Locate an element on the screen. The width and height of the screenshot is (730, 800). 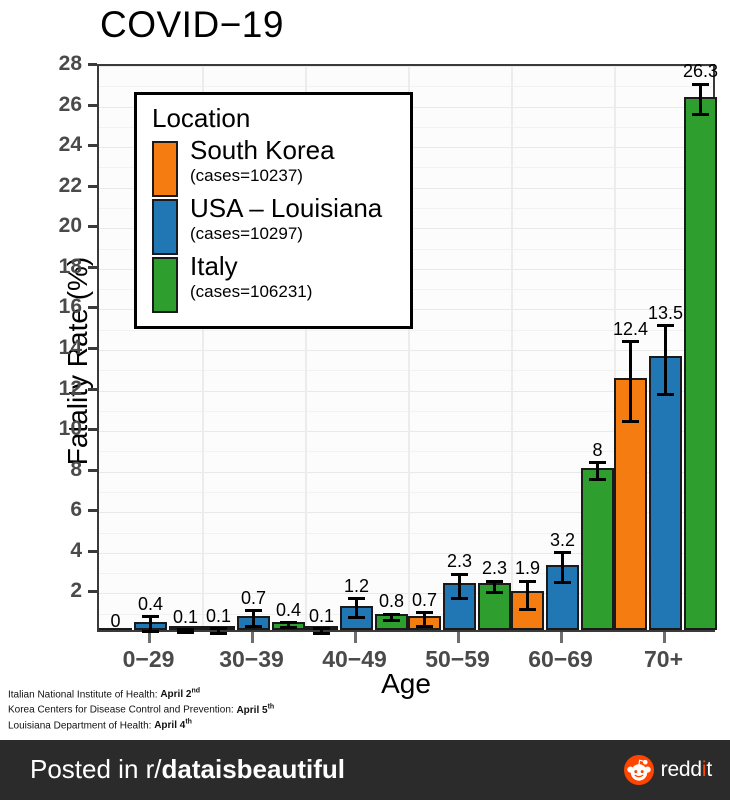
x-tick-label: 50−59 is located at coordinates (457, 659).